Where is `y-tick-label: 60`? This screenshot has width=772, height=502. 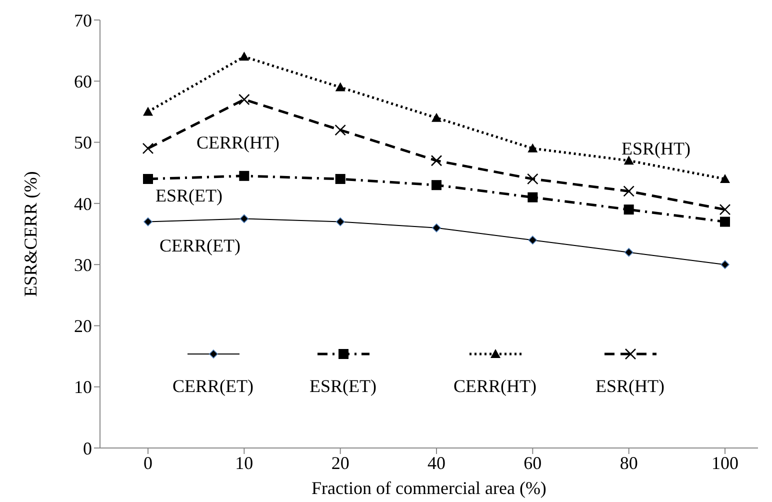 y-tick-label: 60 is located at coordinates (83, 82).